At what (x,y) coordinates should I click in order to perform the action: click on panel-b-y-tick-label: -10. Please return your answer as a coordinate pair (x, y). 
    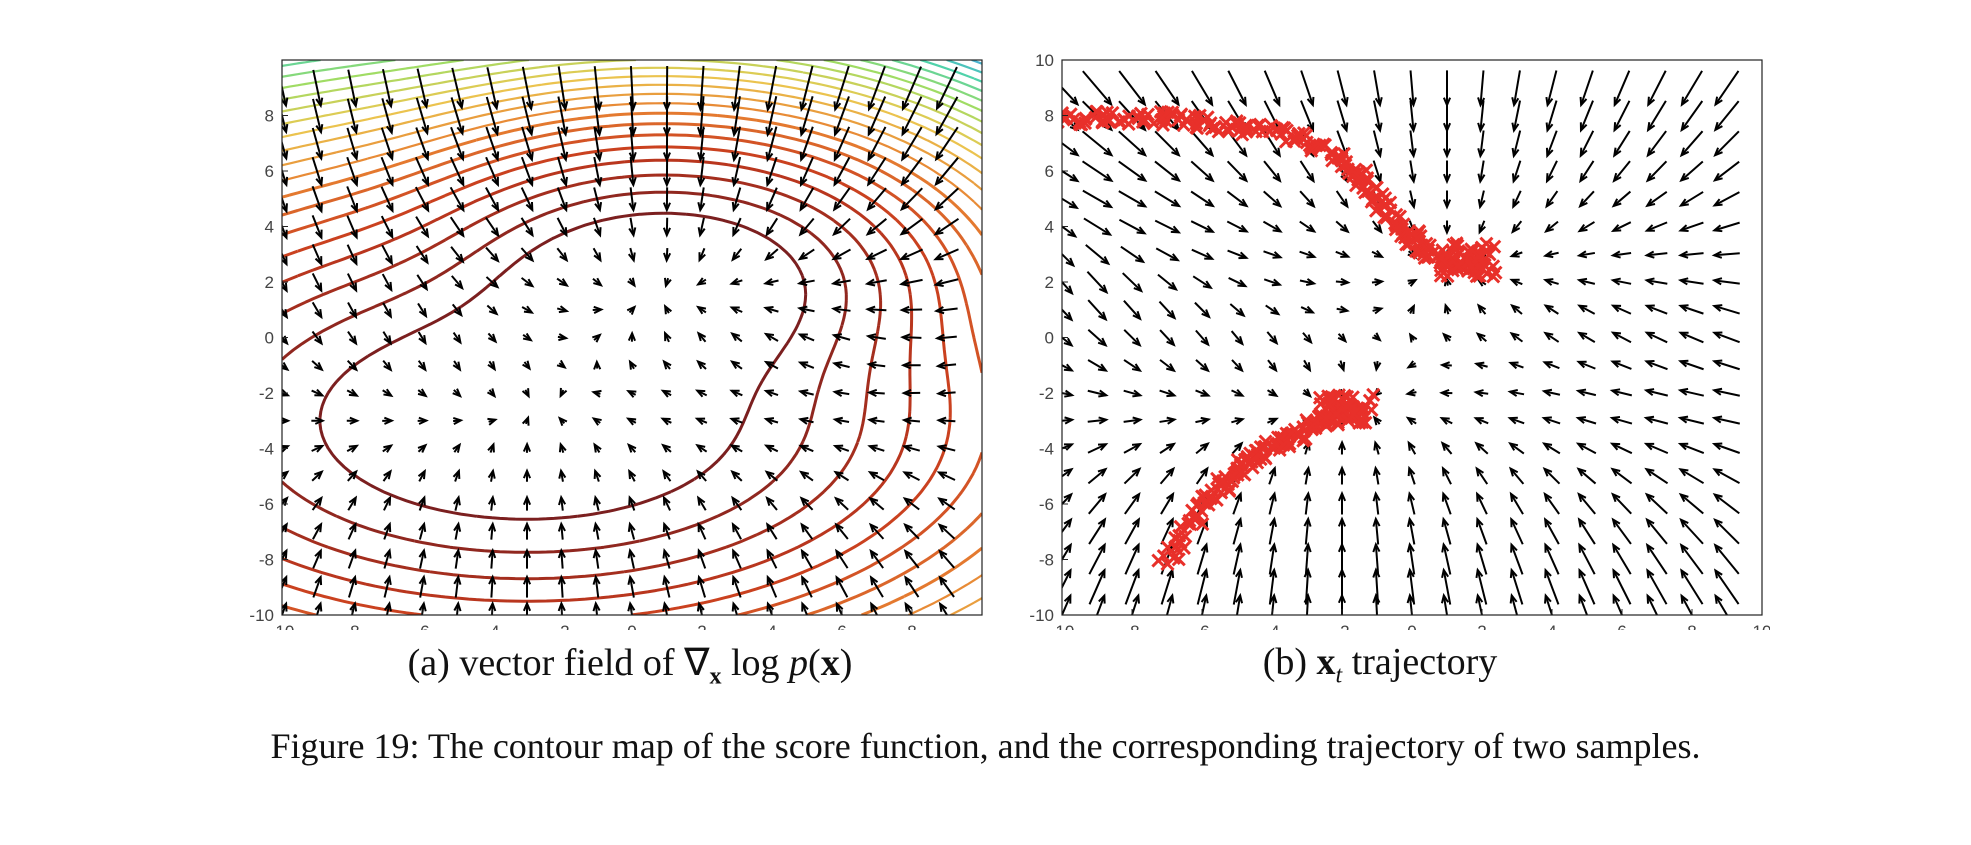
    Looking at the image, I should click on (1041, 615).